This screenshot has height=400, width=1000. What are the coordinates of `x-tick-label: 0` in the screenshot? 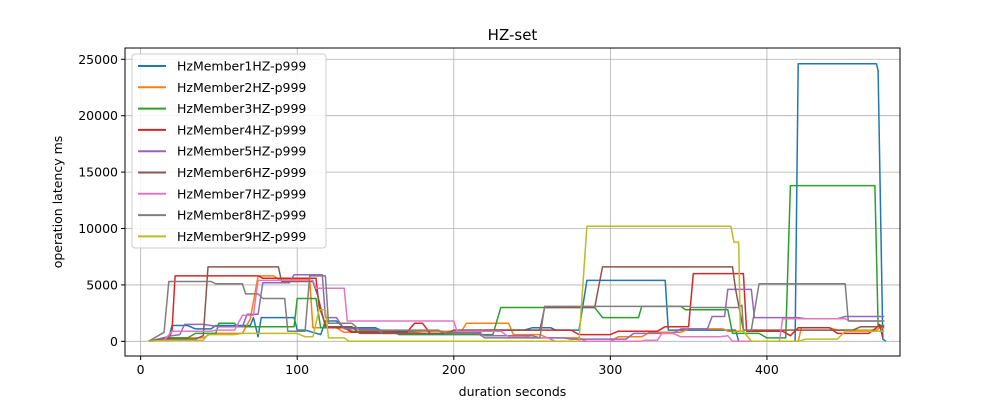 It's located at (141, 369).